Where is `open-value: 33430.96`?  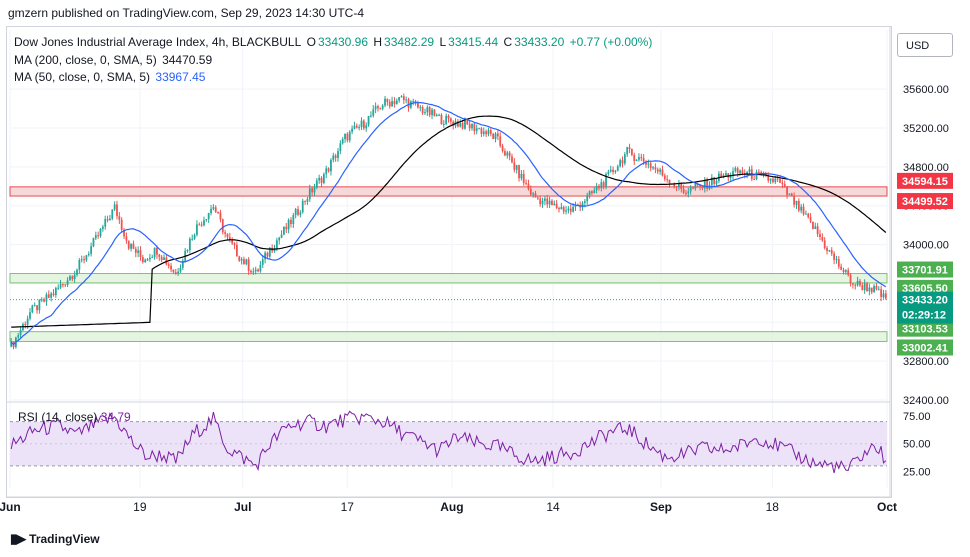 open-value: 33430.96 is located at coordinates (343, 42).